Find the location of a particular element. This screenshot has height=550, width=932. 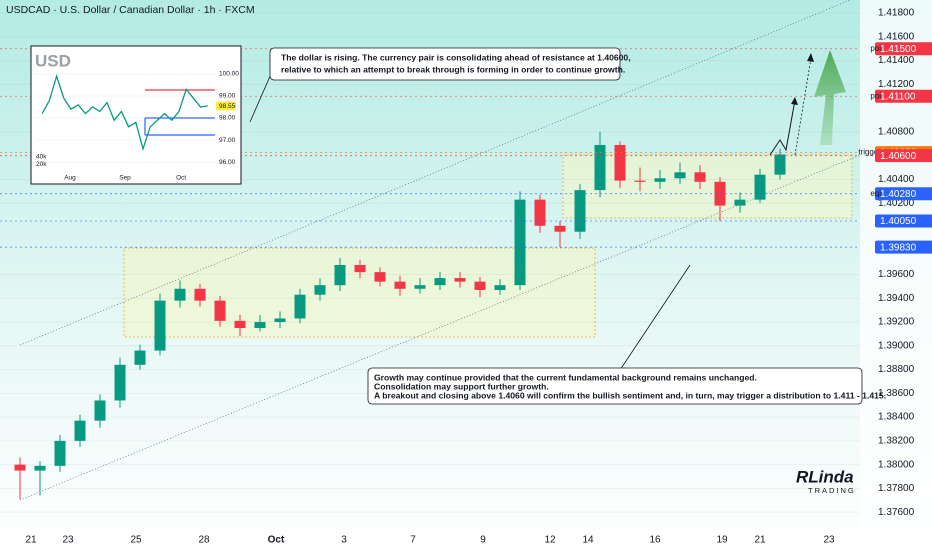

x-tick-label: 12 is located at coordinates (550, 540).